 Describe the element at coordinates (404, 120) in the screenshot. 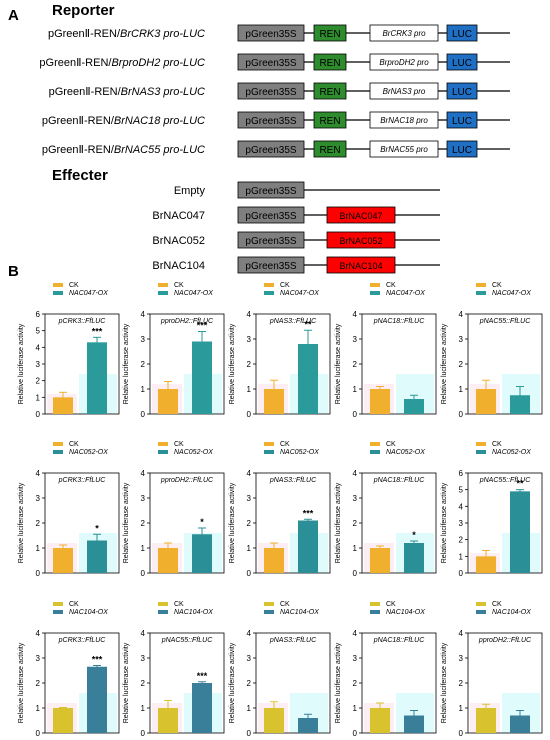

I see `gene-promoter-label: BrNAC18 pro` at that location.